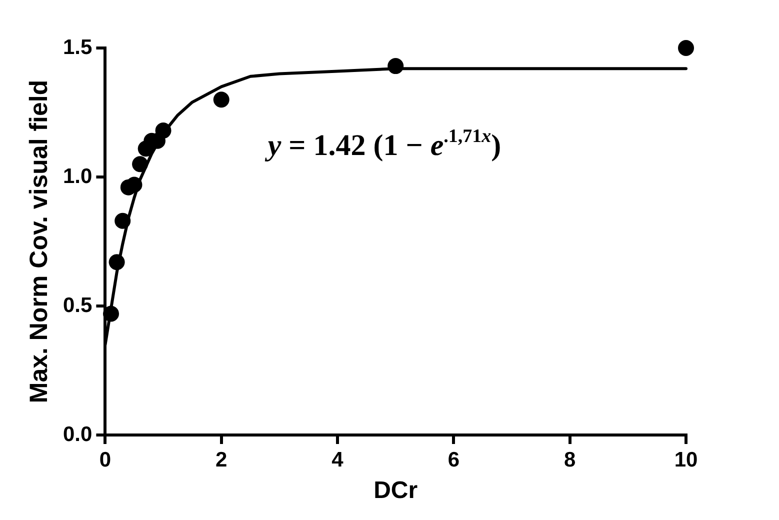 Image resolution: width=779 pixels, height=520 pixels. I want to click on y-tick-label: 0.0, so click(77, 434).